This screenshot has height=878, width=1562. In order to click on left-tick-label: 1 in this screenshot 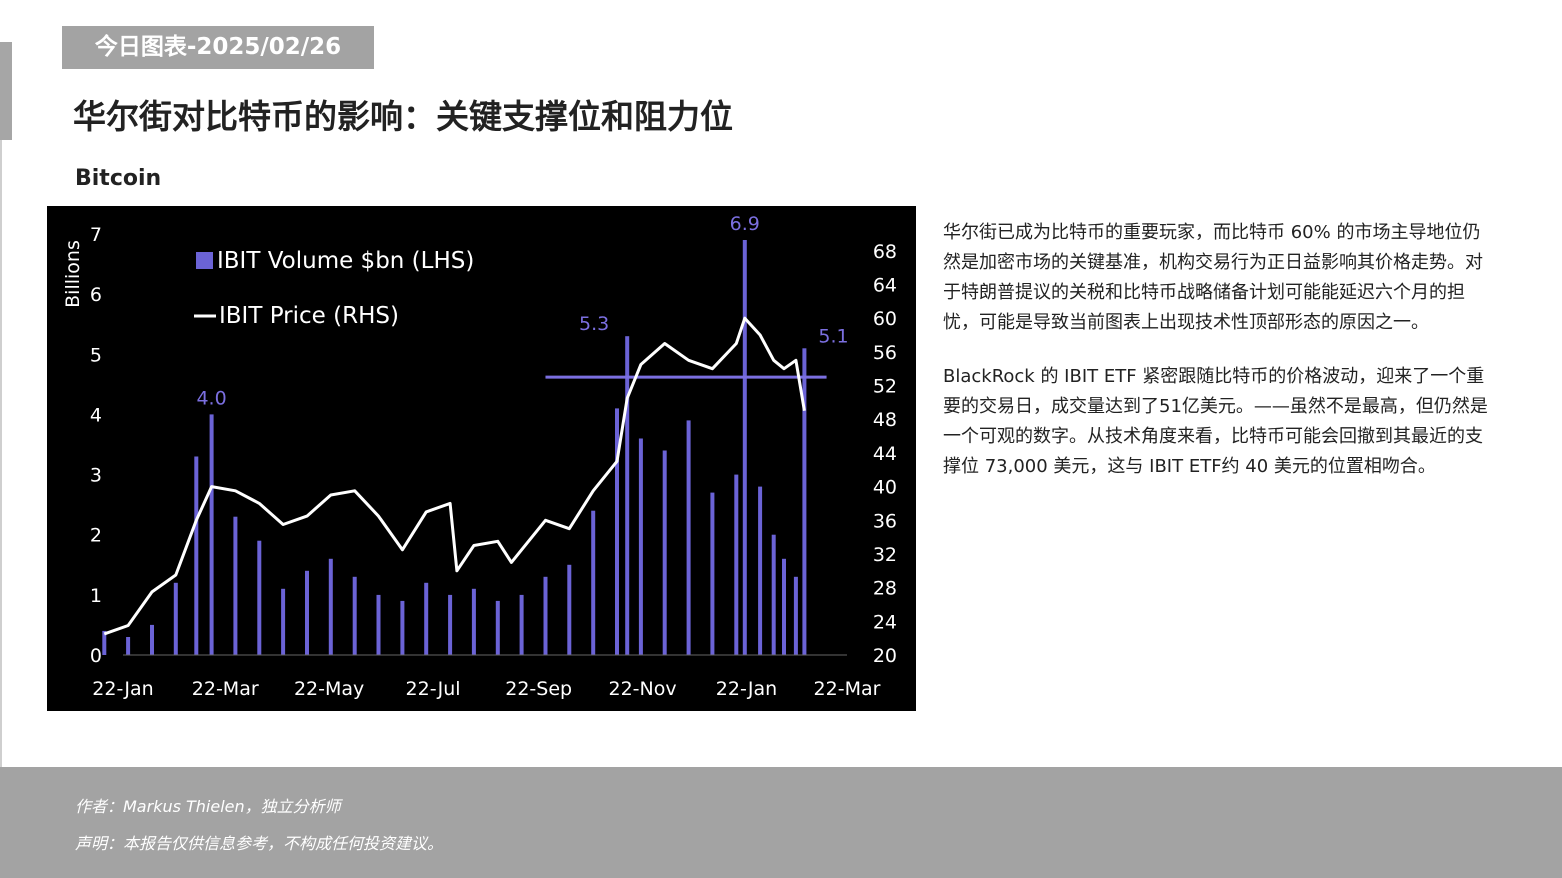, I will do `click(96, 596)`.